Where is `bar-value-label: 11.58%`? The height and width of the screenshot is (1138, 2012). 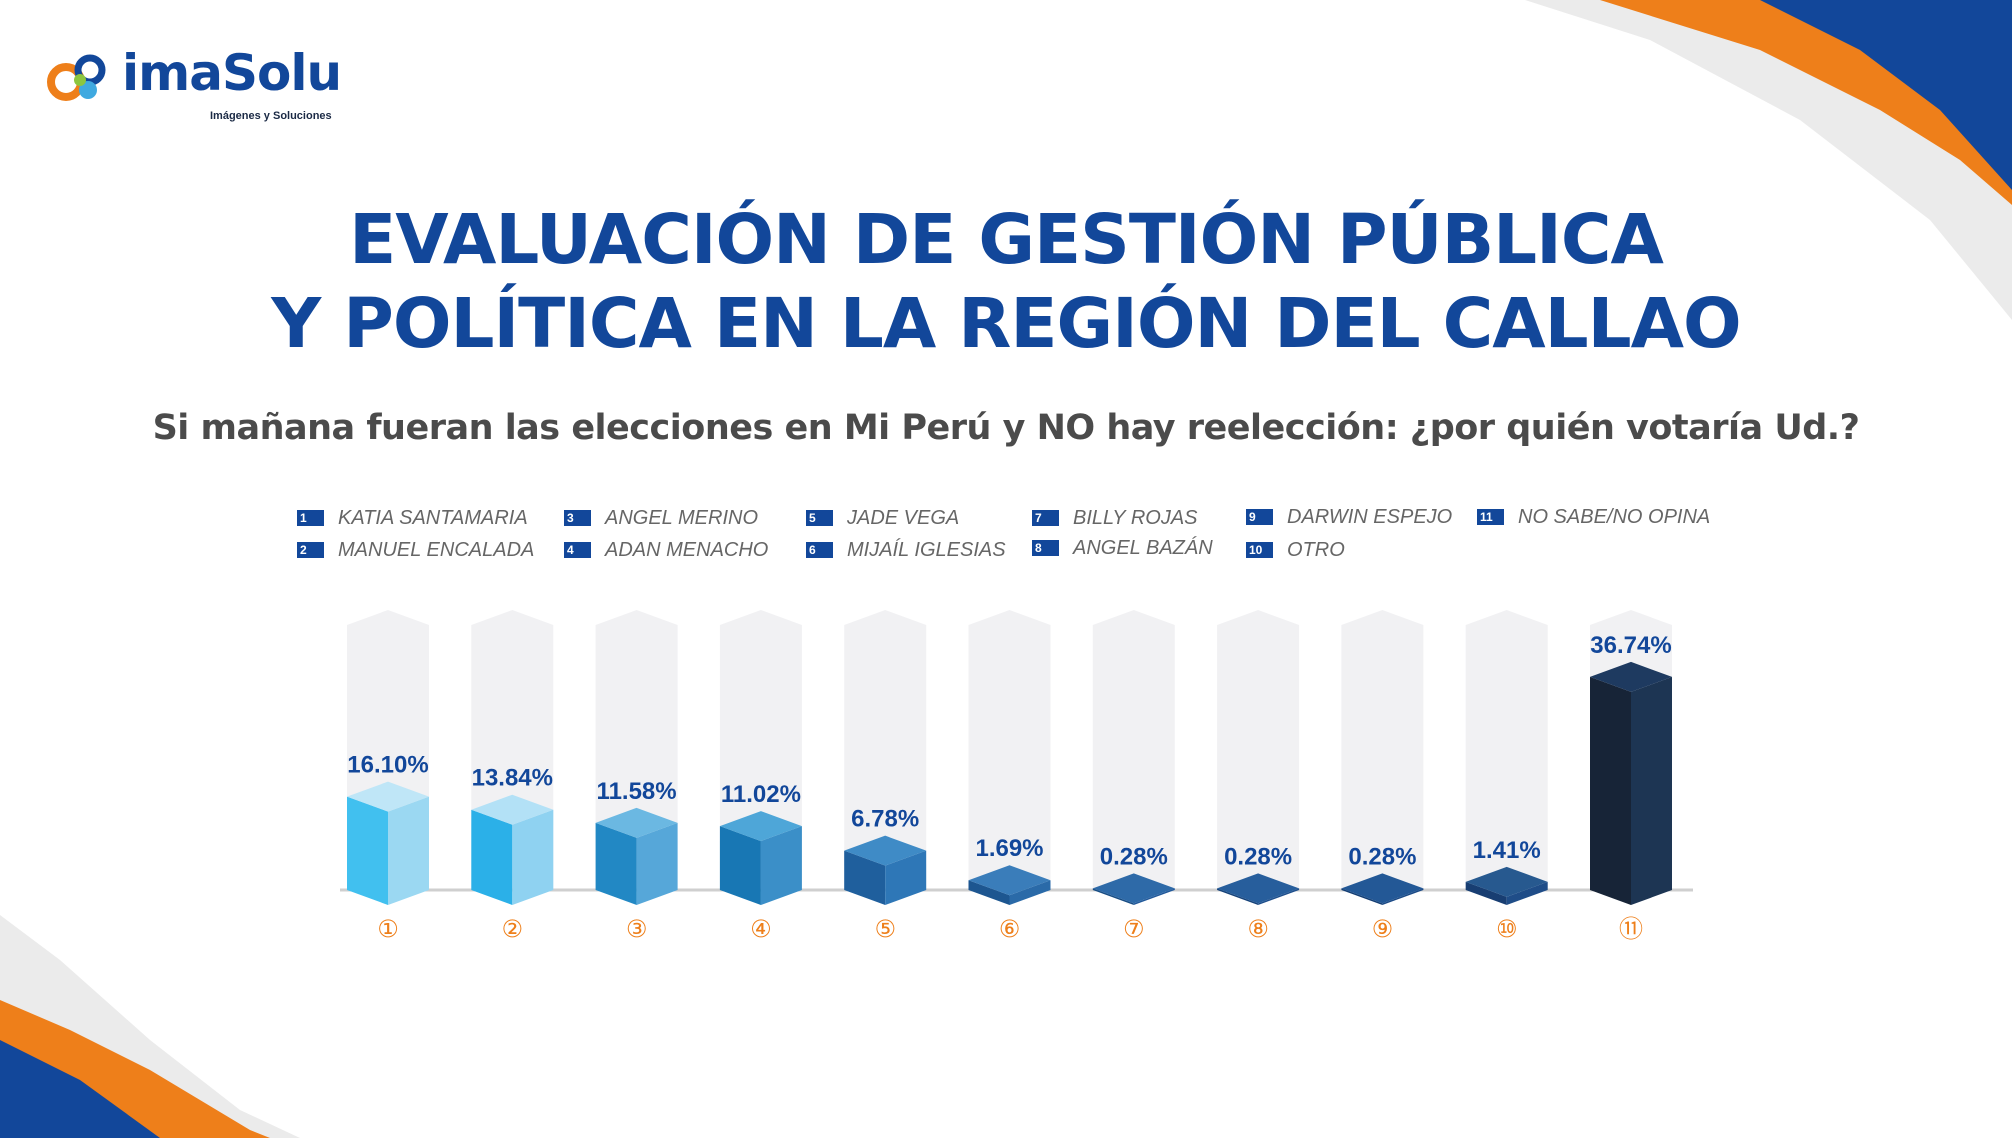
bar-value-label: 11.58% is located at coordinates (637, 791).